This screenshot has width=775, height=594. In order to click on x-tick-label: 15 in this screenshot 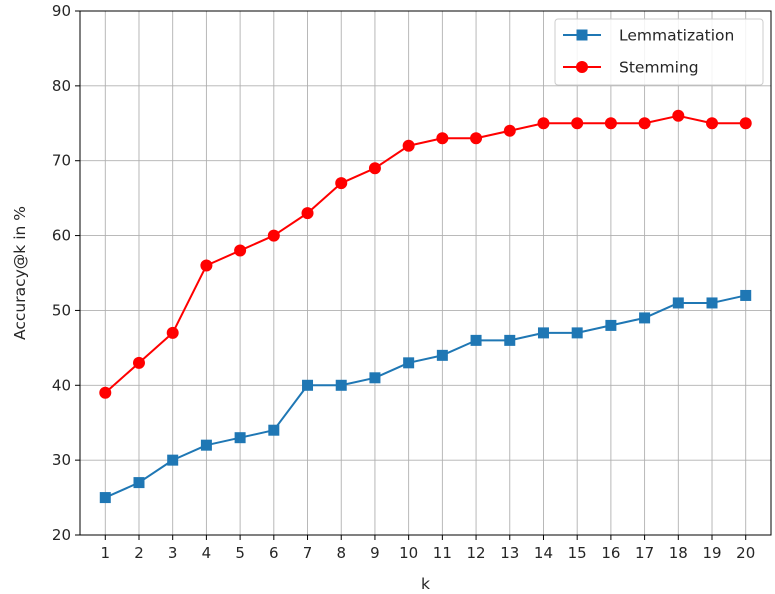, I will do `click(577, 553)`.